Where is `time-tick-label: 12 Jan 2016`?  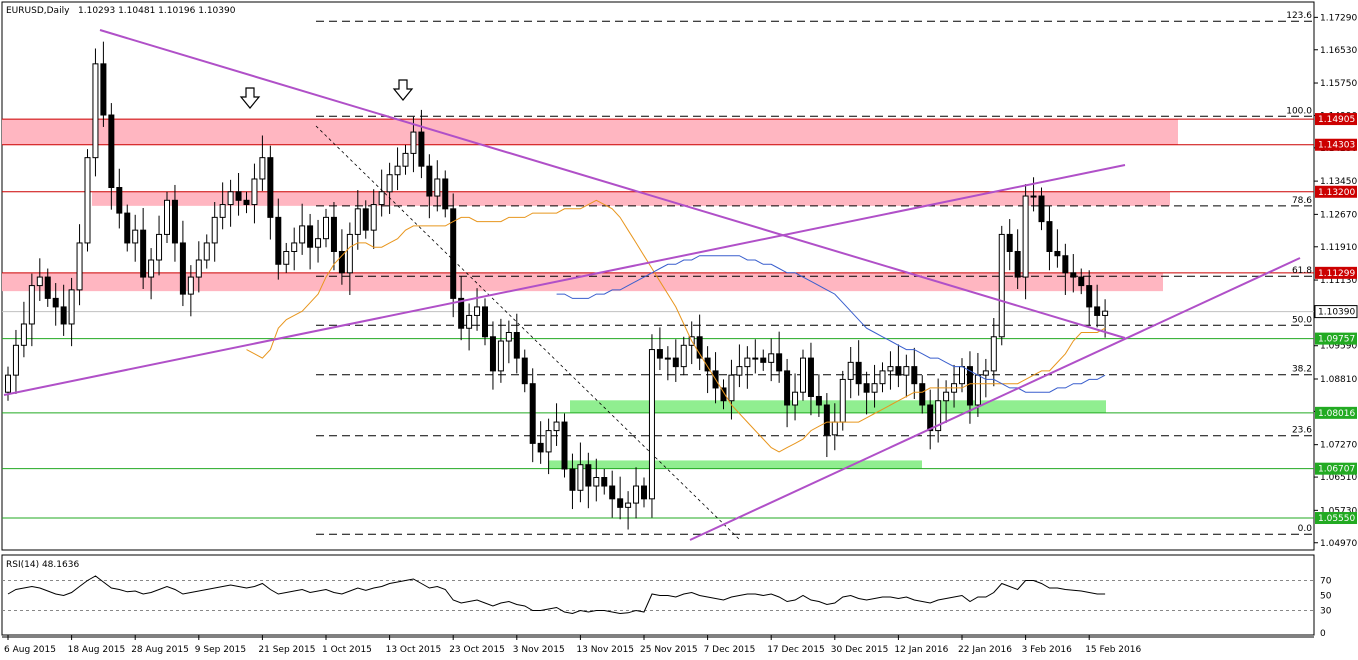
time-tick-label: 12 Jan 2016 is located at coordinates (921, 650).